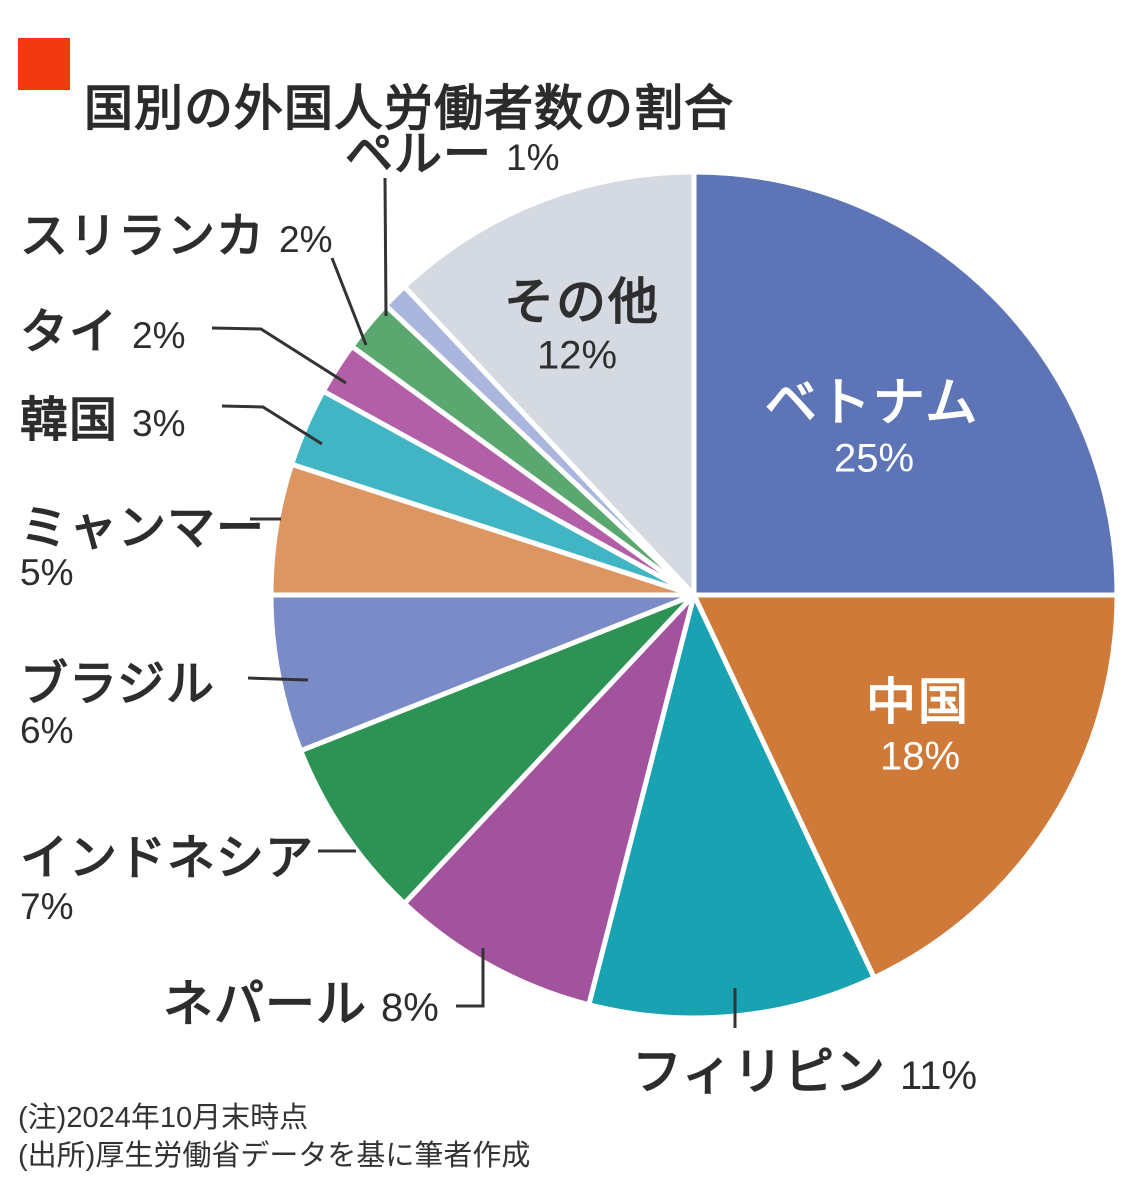  I want to click on label-srilanka: スリランカ, so click(143, 236).